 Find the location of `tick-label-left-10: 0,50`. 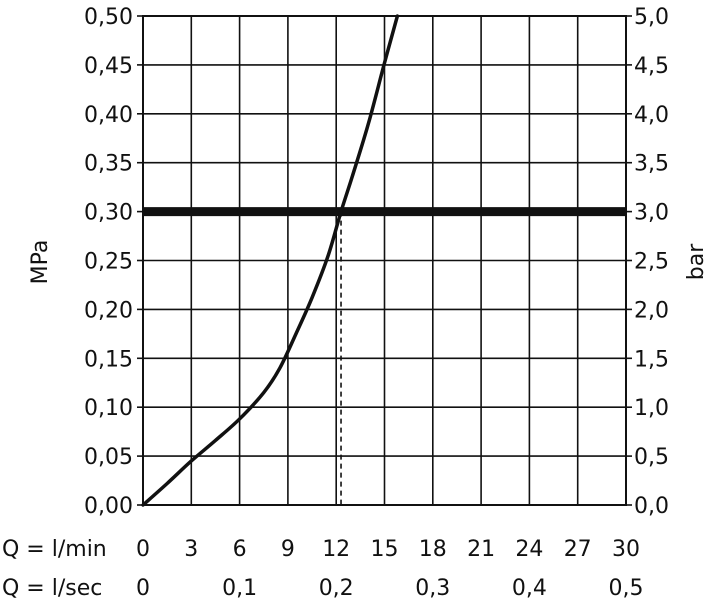

tick-label-left-10: 0,50 is located at coordinates (108, 17).